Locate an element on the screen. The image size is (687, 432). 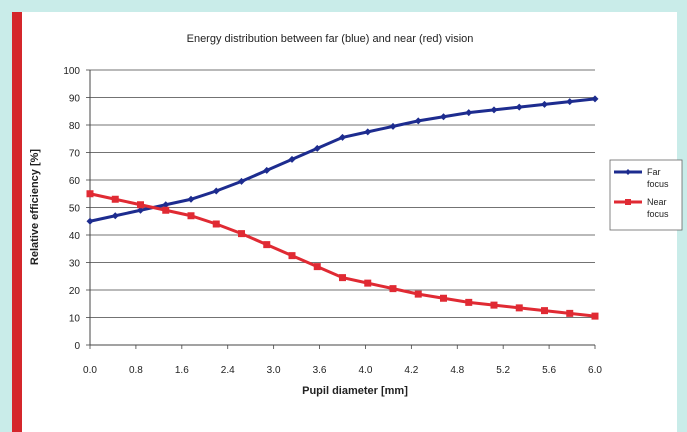
x-axis-label: Pupil diameter [mm] is located at coordinates (355, 391).